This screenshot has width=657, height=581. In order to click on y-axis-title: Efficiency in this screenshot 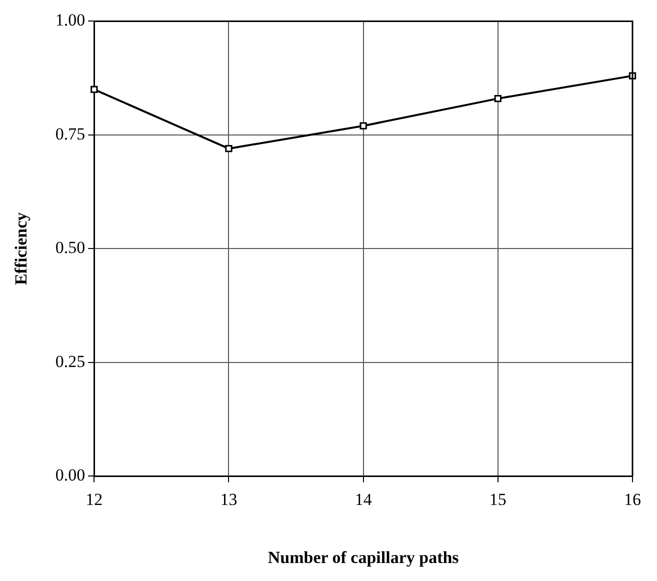, I will do `click(21, 249)`.